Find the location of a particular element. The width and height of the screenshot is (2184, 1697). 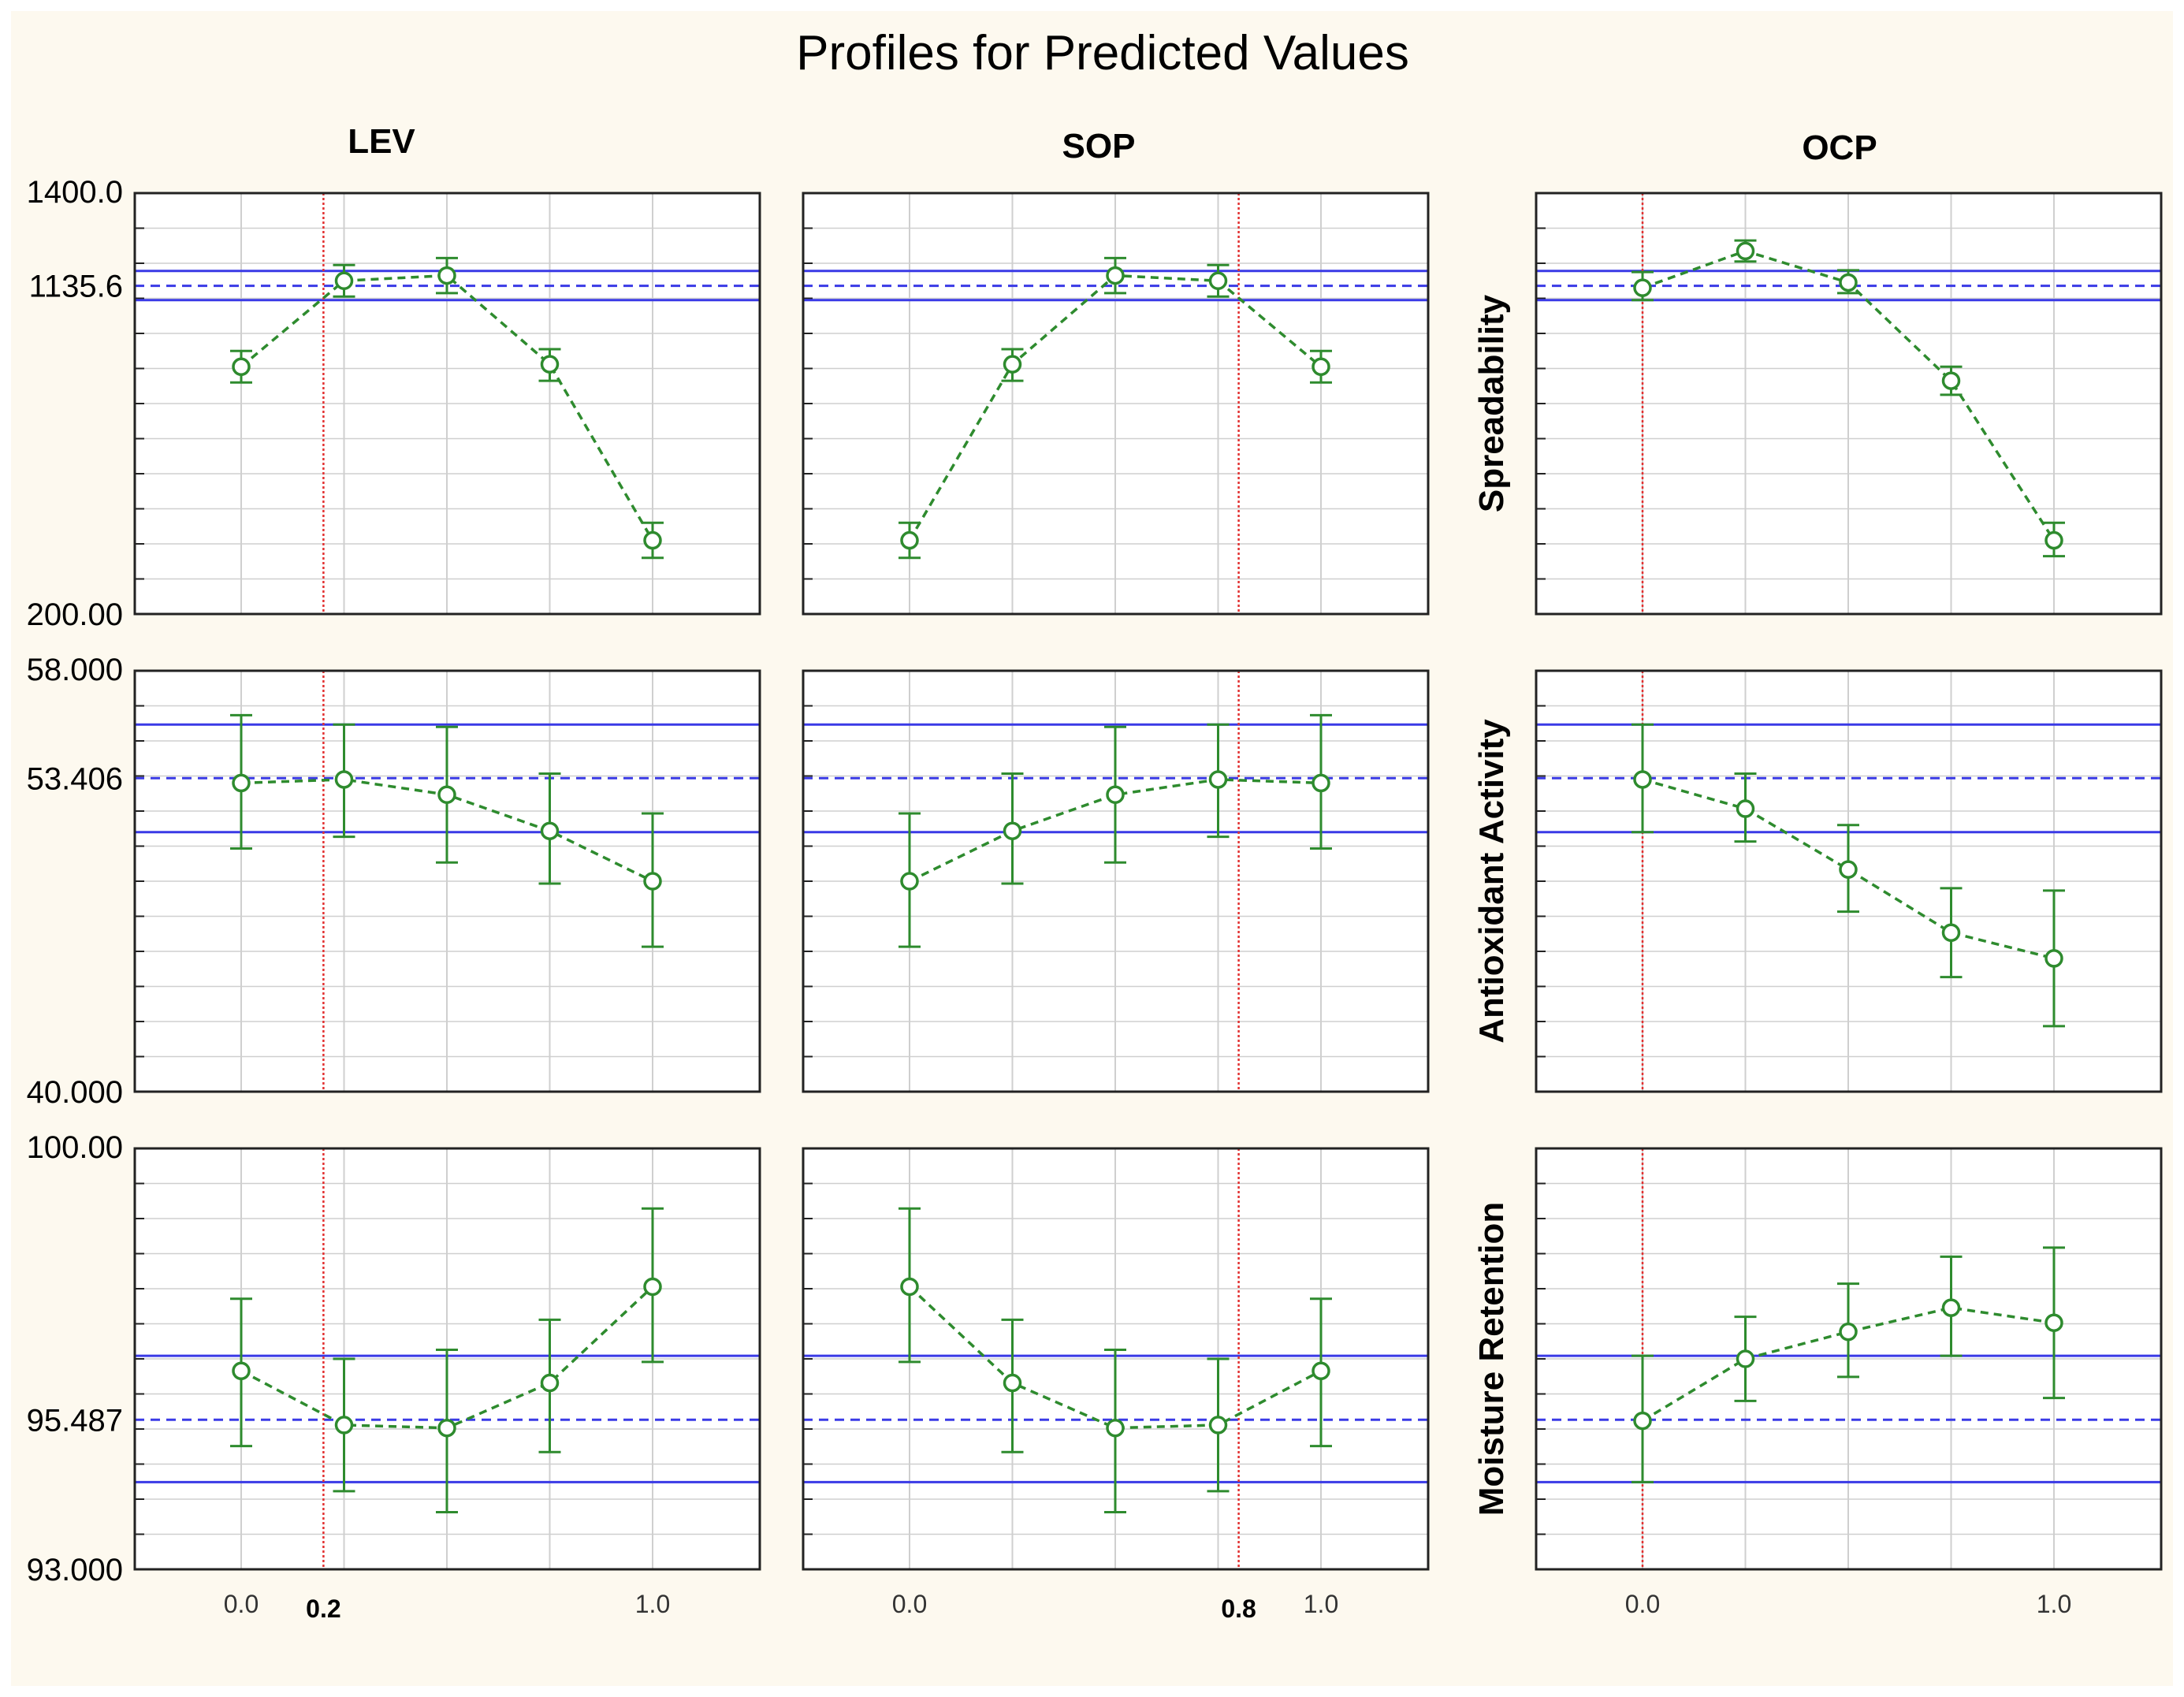

panel-lev-moisture-retention is located at coordinates (447, 1359).